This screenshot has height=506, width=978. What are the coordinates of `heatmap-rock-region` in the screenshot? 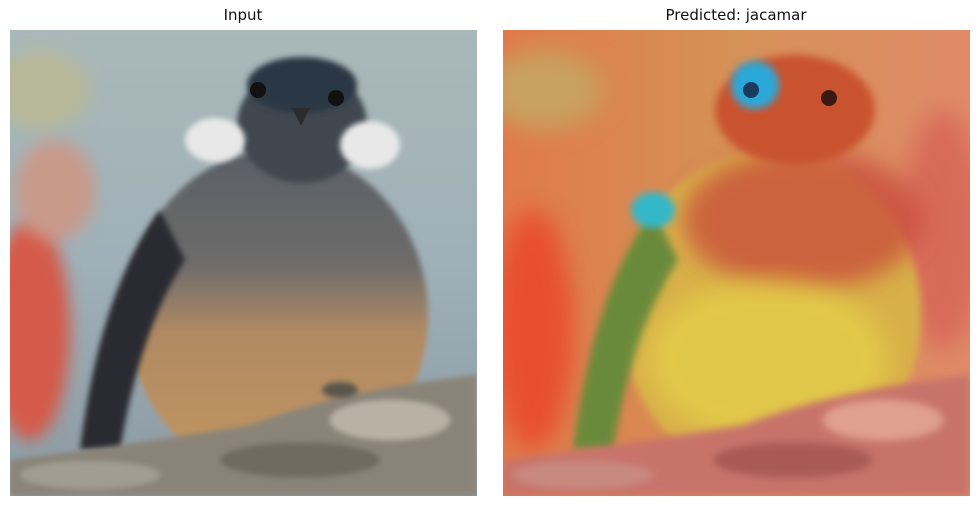 It's located at (736, 435).